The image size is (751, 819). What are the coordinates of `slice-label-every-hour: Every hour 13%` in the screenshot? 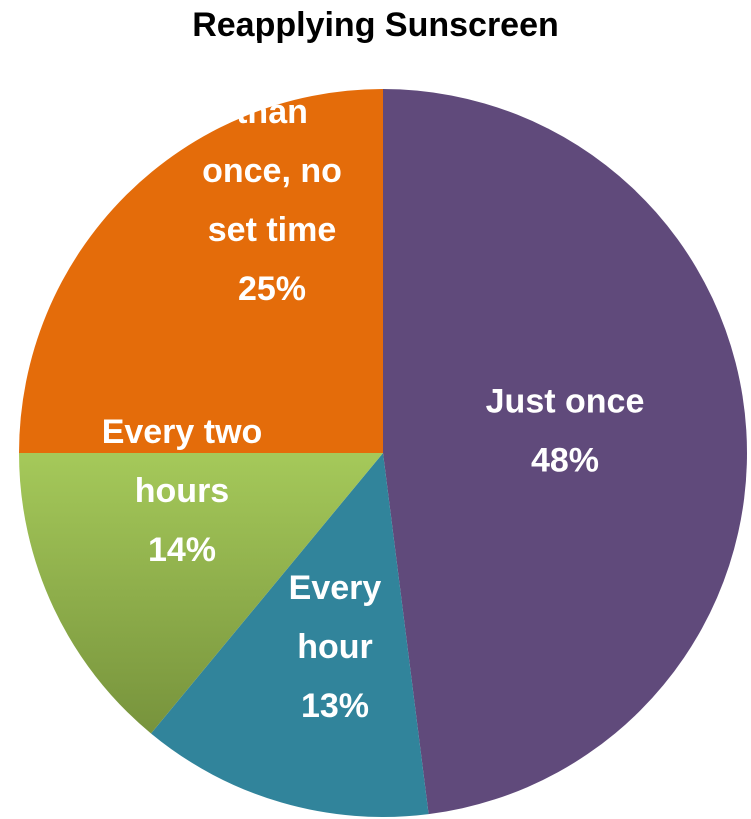 It's located at (335, 647).